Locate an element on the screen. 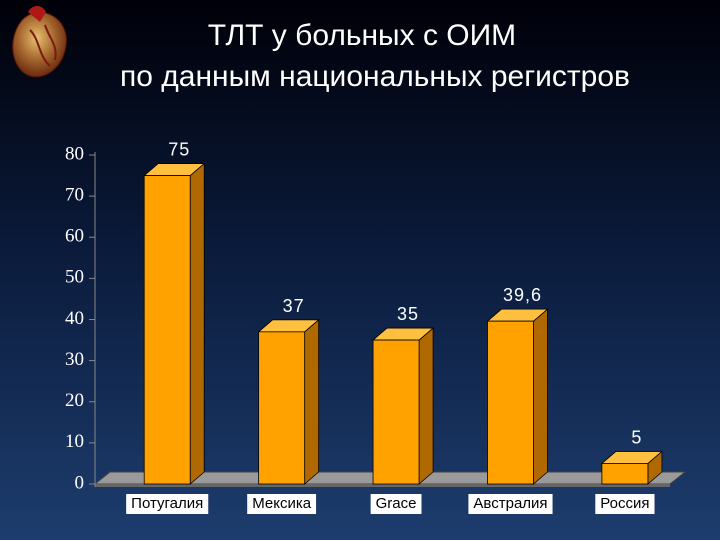 The image size is (720, 540). y-tick-label: 70 is located at coordinates (74, 194).